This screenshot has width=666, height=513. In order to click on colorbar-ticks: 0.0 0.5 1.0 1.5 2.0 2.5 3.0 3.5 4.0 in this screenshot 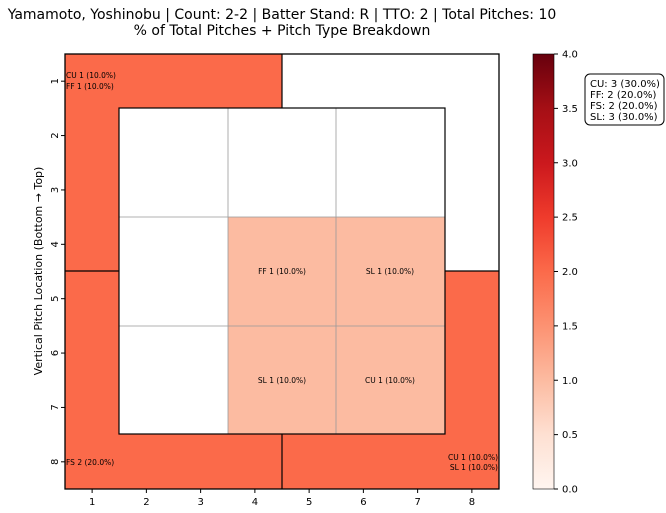, I will do `click(566, 273)`.